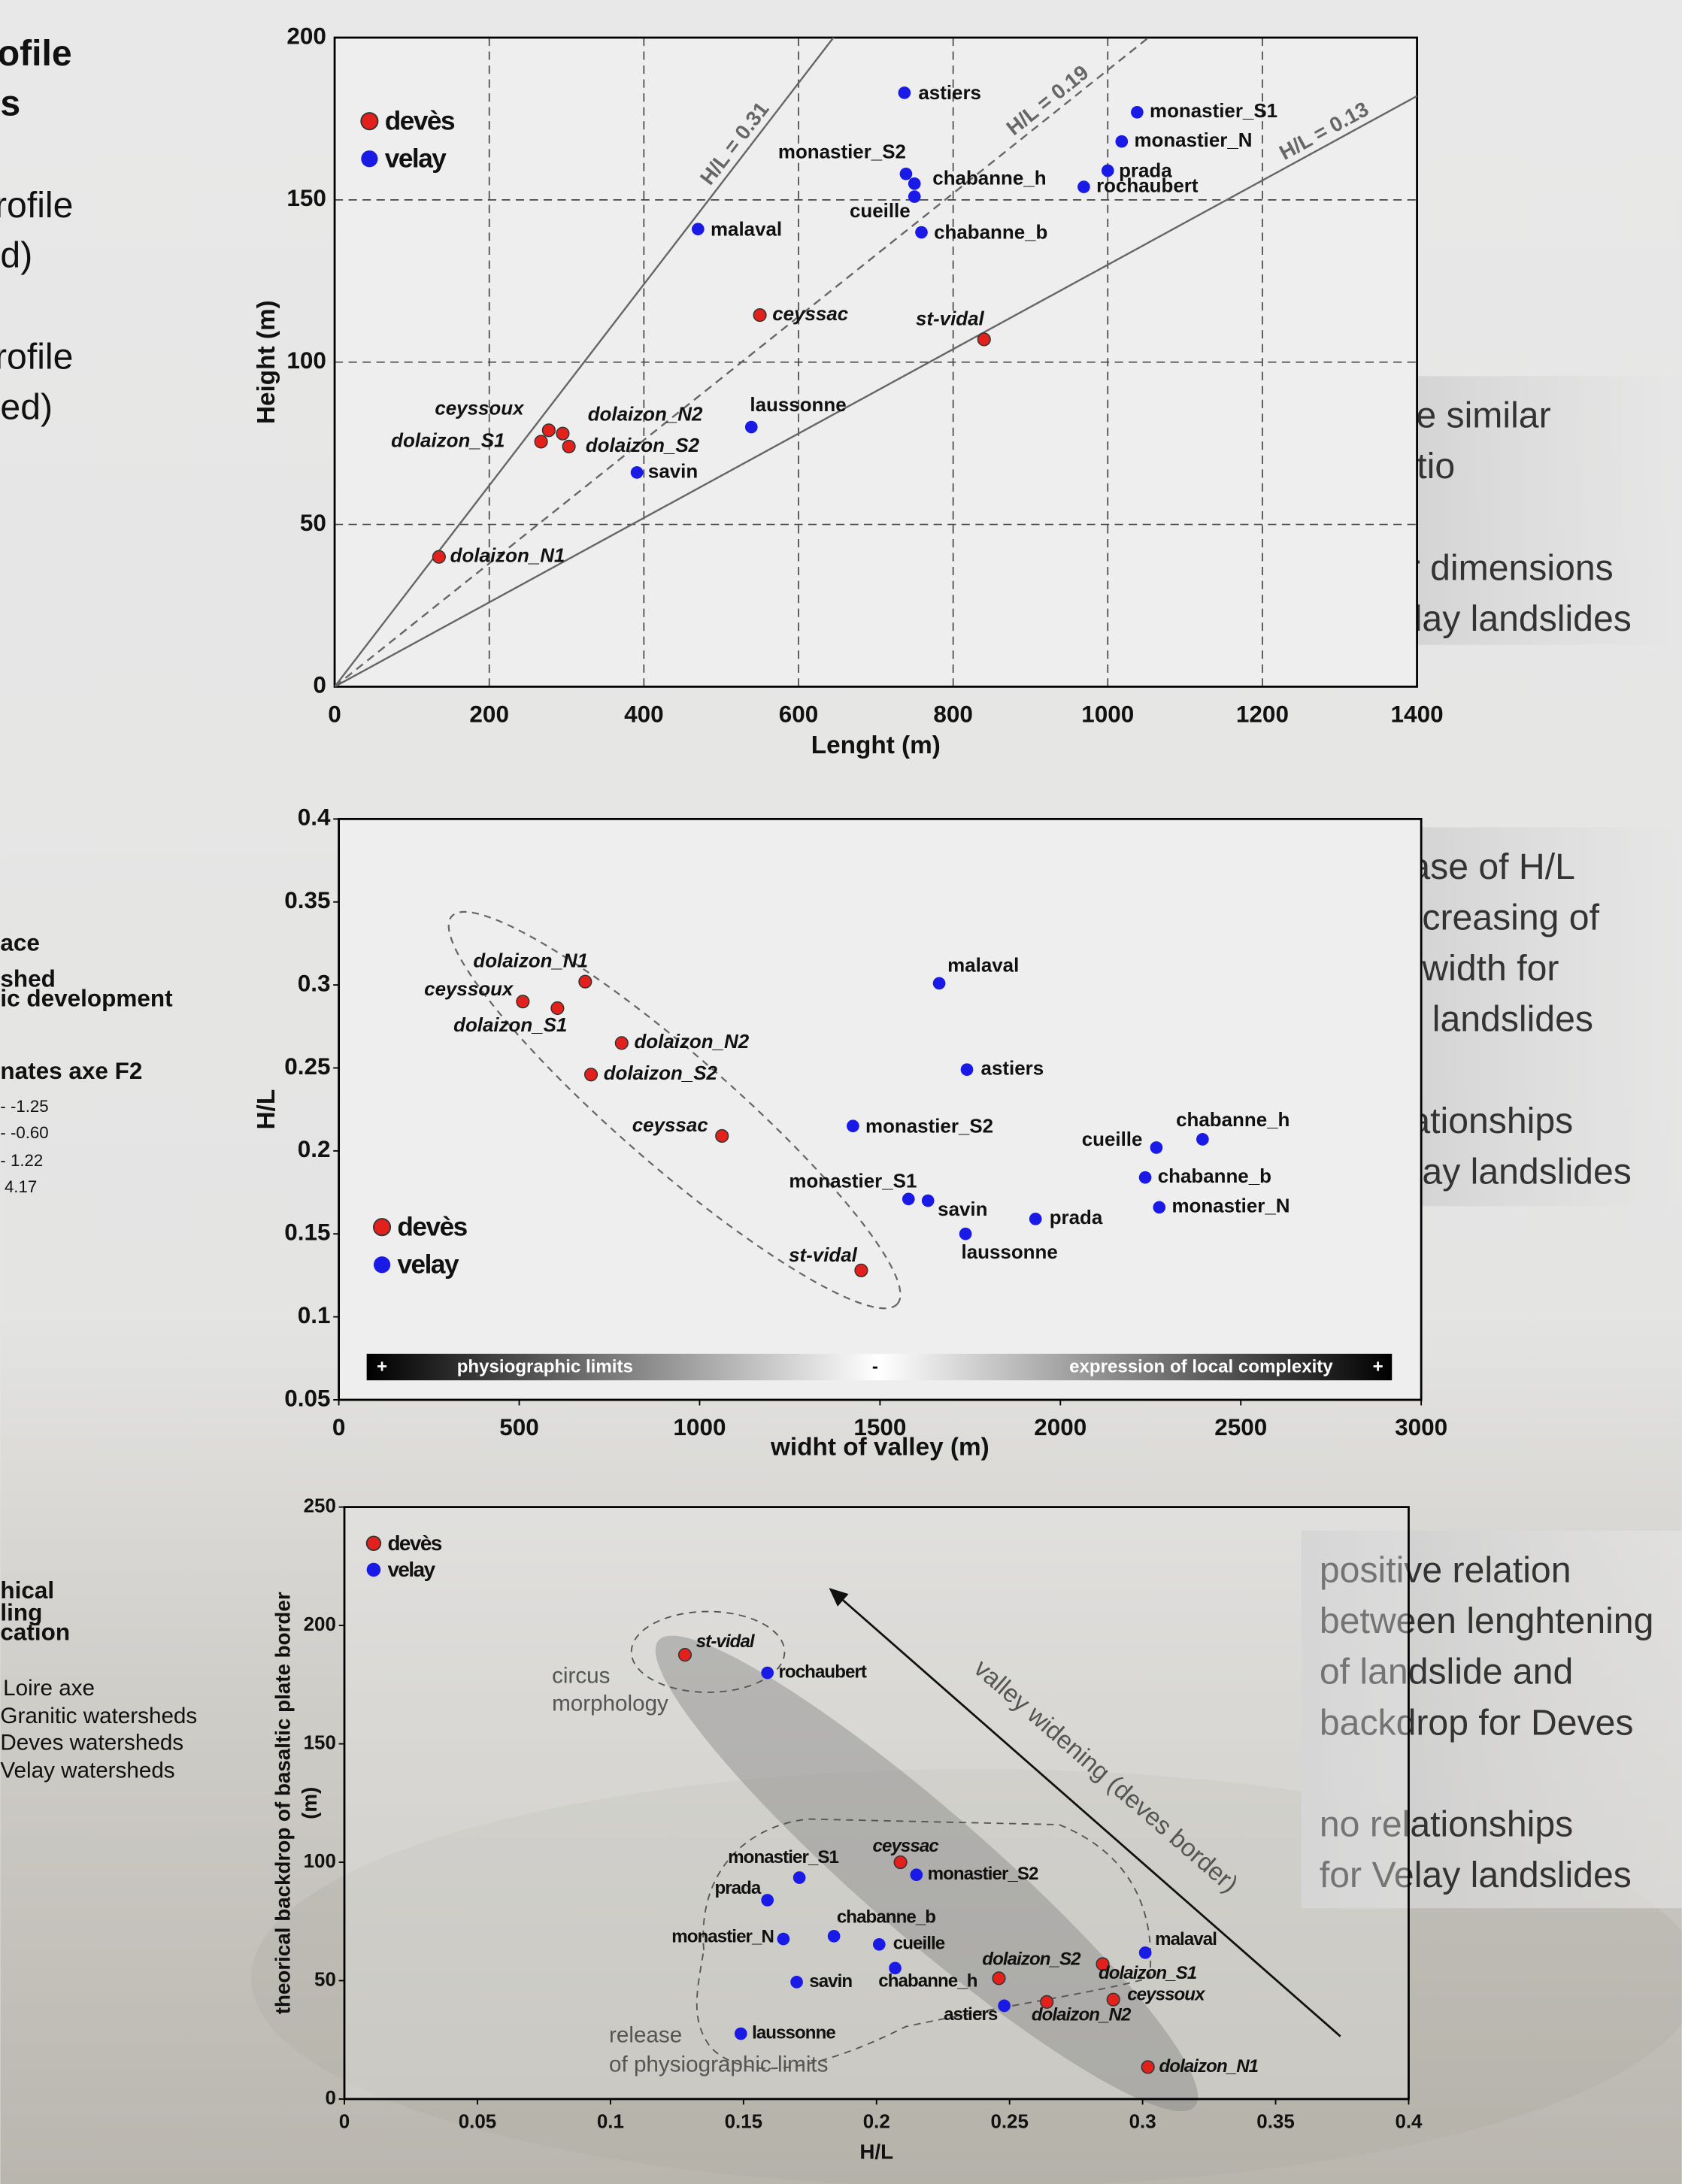 The image size is (1682, 2184). I want to click on gradient-bar-text: -, so click(875, 1367).